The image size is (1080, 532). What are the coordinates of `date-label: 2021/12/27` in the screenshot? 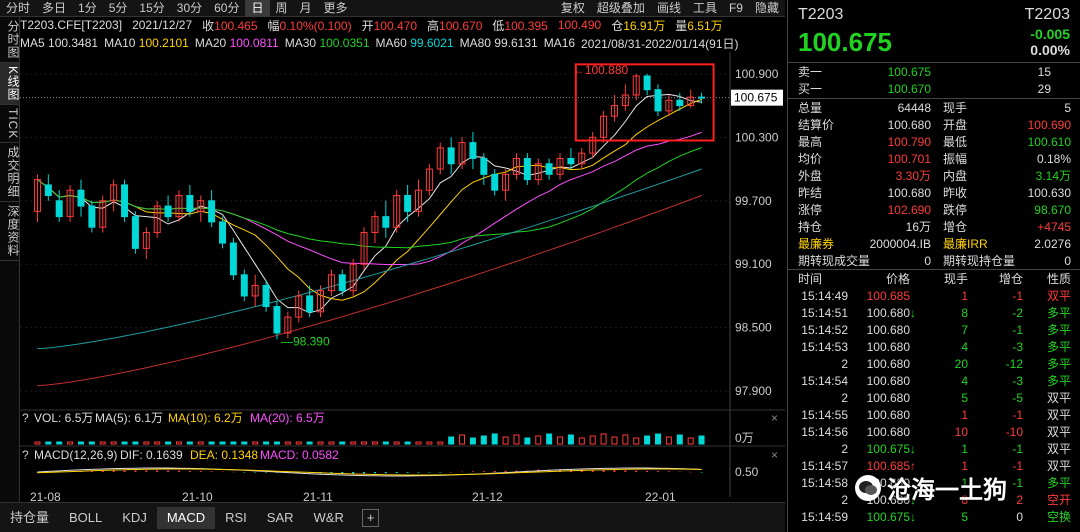 It's located at (162, 25).